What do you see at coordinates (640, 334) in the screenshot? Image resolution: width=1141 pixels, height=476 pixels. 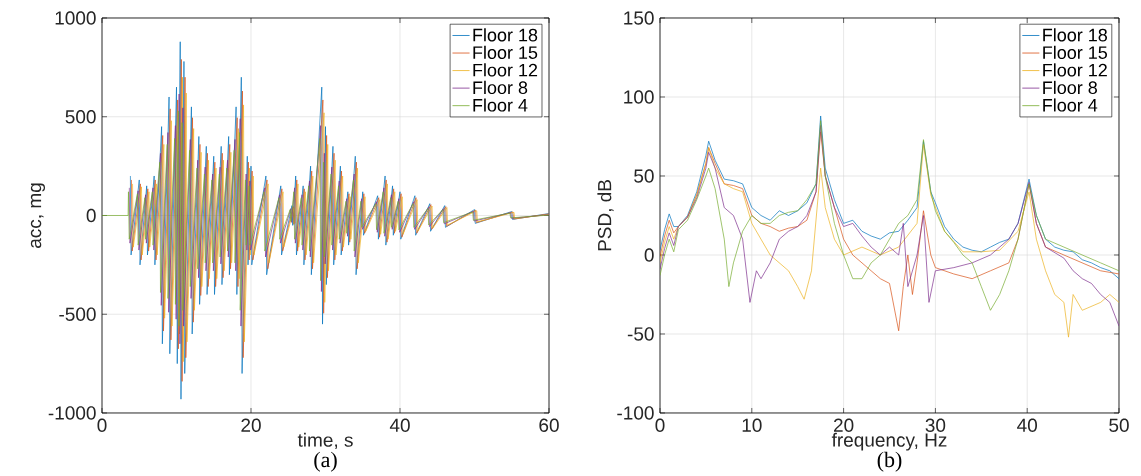 I see `y-tick-label: -50` at bounding box center [640, 334].